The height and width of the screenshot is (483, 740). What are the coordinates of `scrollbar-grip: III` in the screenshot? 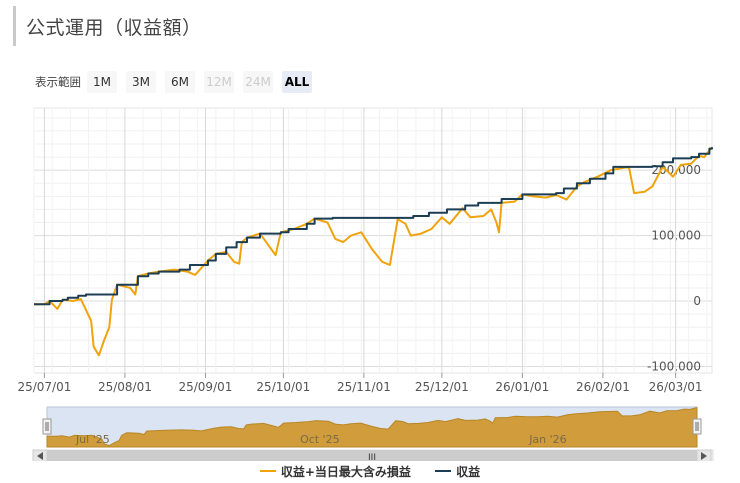 It's located at (372, 457).